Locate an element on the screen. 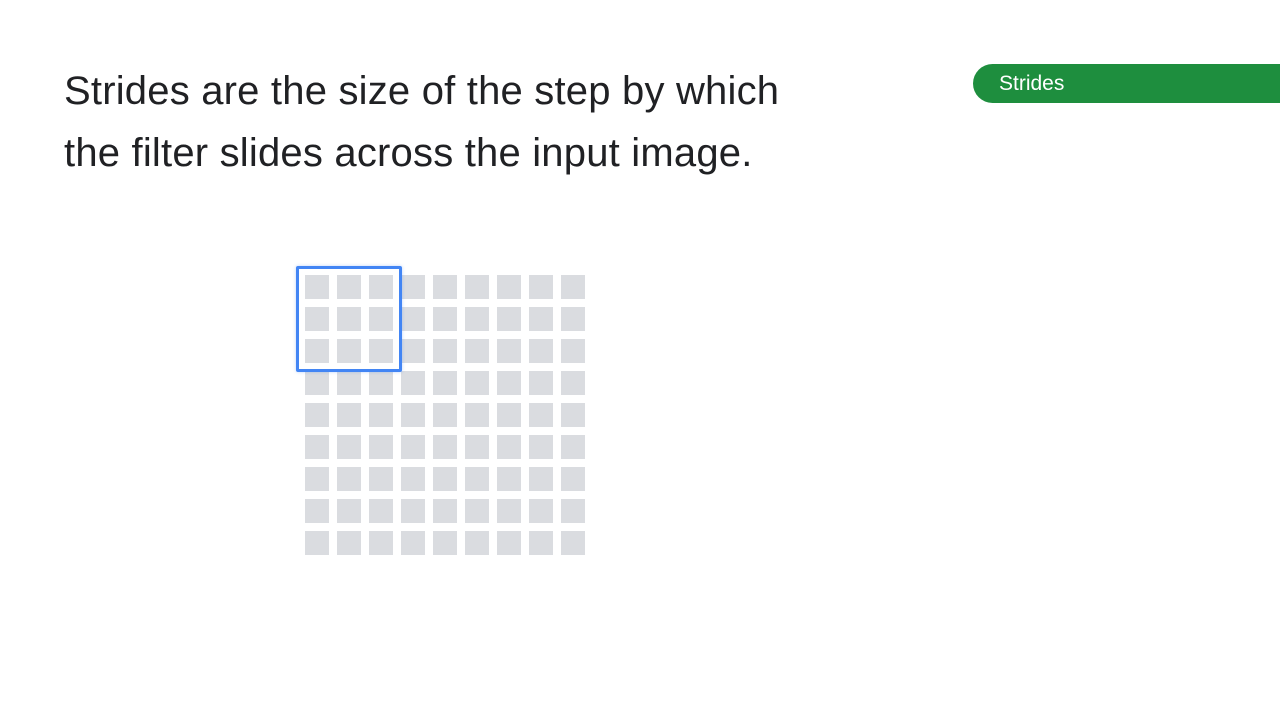 This screenshot has height=720, width=1280. input-image-grid is located at coordinates (445, 415).